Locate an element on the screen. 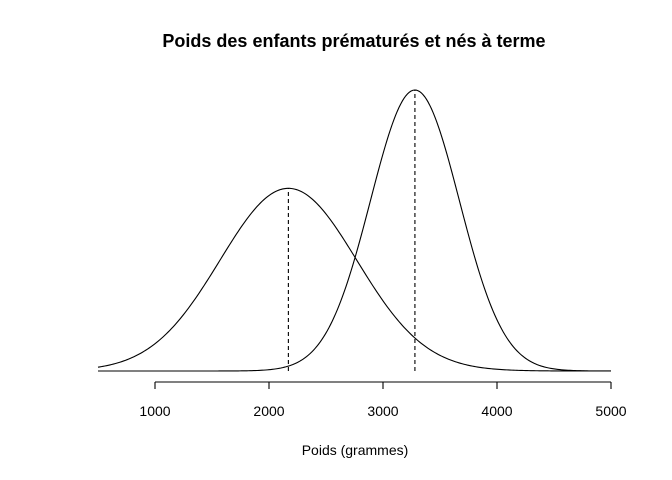  x-tick-label-2000: 2000 is located at coordinates (268, 411).